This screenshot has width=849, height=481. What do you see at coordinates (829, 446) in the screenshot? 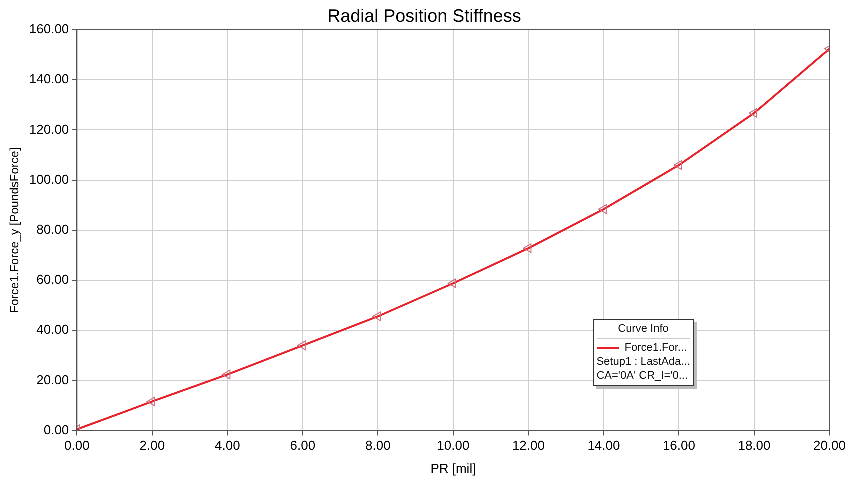
I see `x-tick-label: 20.00` at bounding box center [829, 446].